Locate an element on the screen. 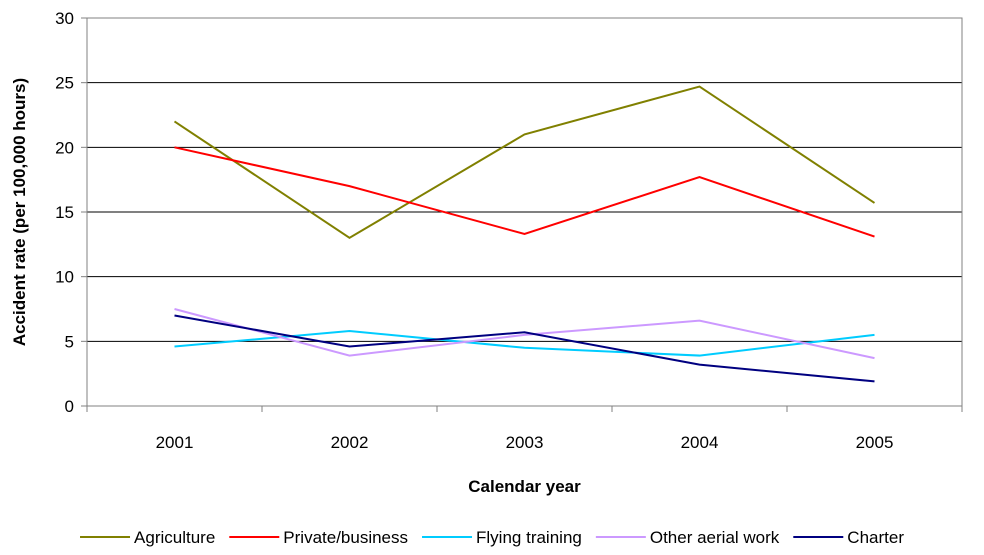 This screenshot has height=555, width=984. y-tick-label: 20 is located at coordinates (64, 147).